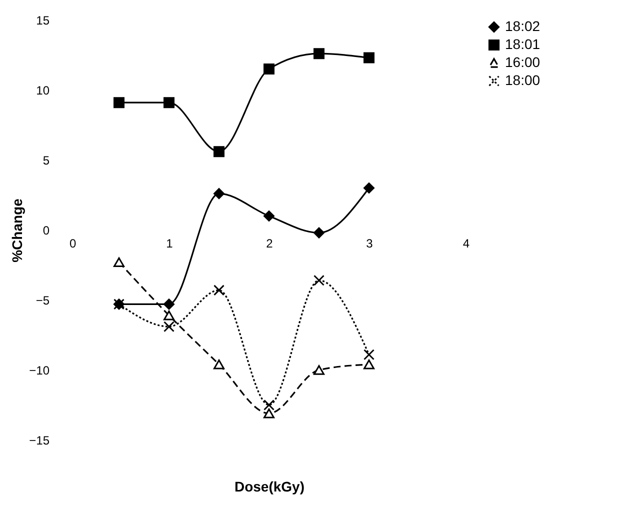 This screenshot has height=512, width=639. What do you see at coordinates (43, 301) in the screenshot?
I see `y-tick-label: −5` at bounding box center [43, 301].